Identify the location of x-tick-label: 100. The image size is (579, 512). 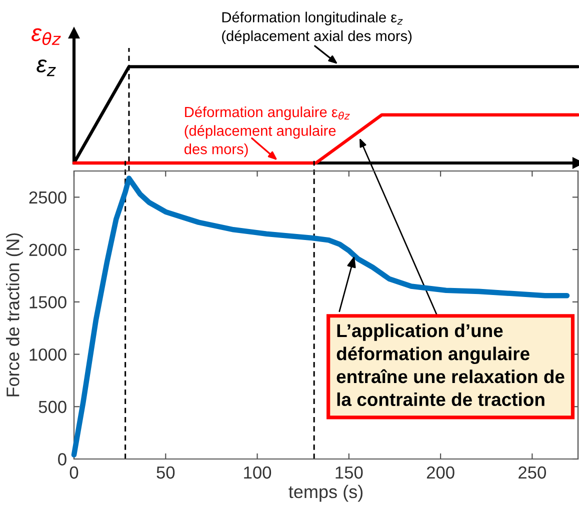
(258, 472).